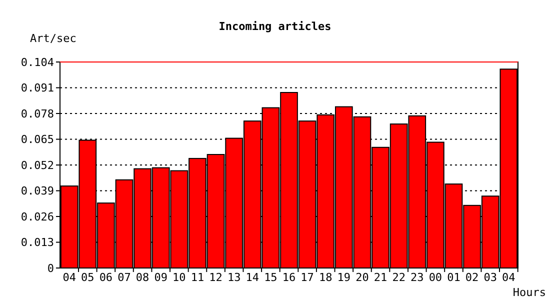  Describe the element at coordinates (197, 277) in the screenshot. I see `x-tick-label: 11` at that location.